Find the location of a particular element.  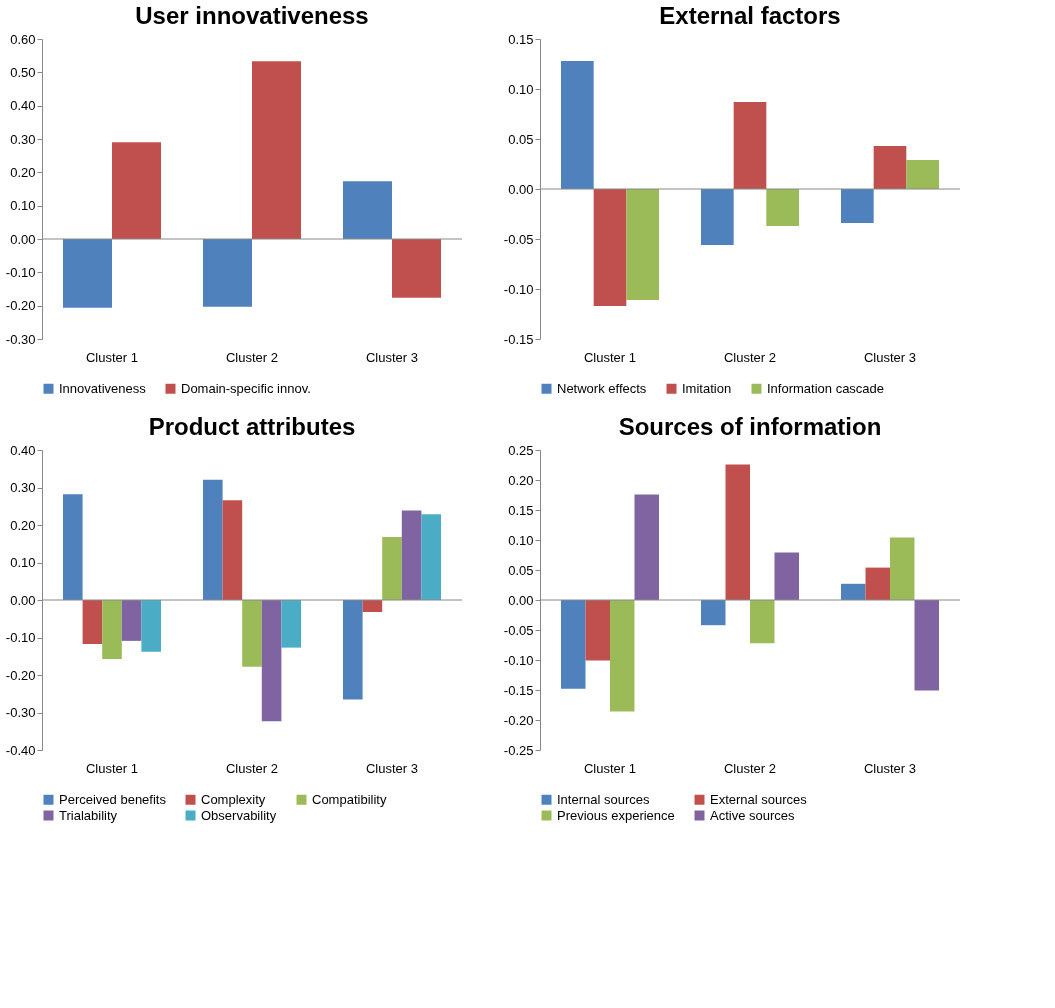

legend-label: Compatibility is located at coordinates (349, 799).